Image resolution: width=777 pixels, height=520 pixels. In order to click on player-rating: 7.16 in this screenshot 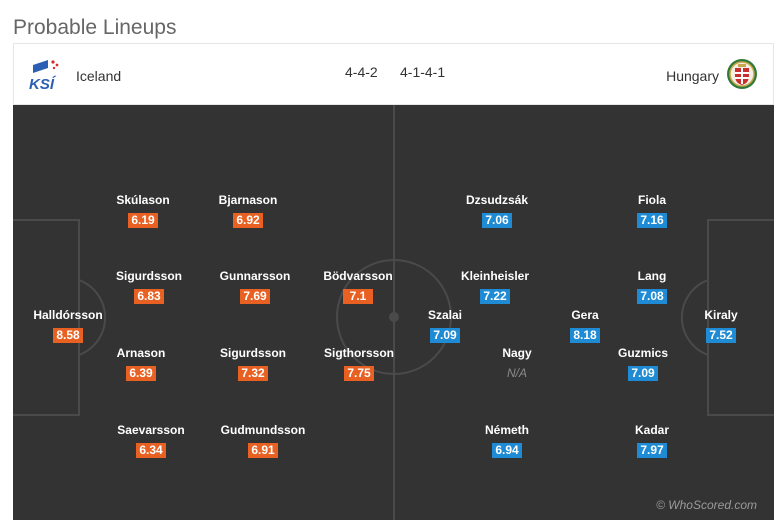, I will do `click(652, 220)`.